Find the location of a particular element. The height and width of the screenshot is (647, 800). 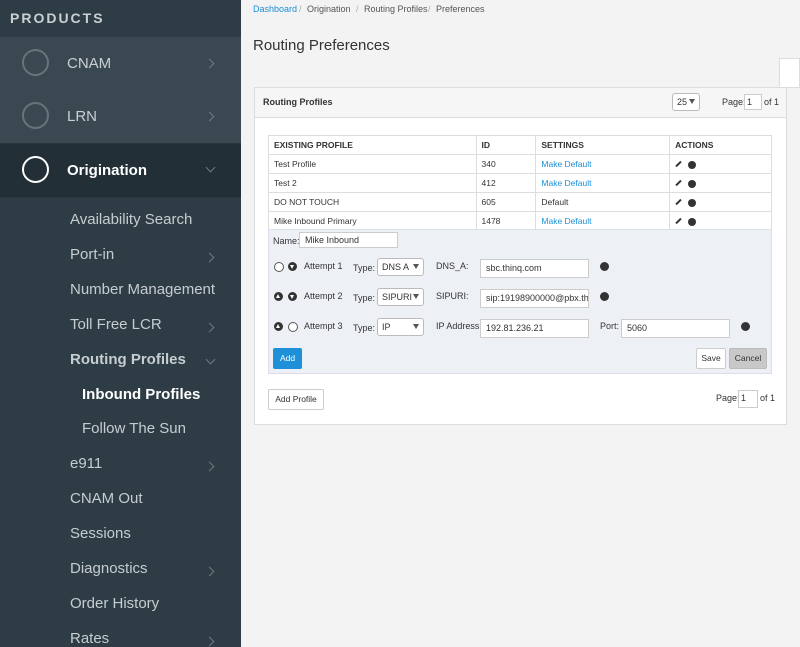

breadcrumb-item: Preferences is located at coordinates (460, 9).